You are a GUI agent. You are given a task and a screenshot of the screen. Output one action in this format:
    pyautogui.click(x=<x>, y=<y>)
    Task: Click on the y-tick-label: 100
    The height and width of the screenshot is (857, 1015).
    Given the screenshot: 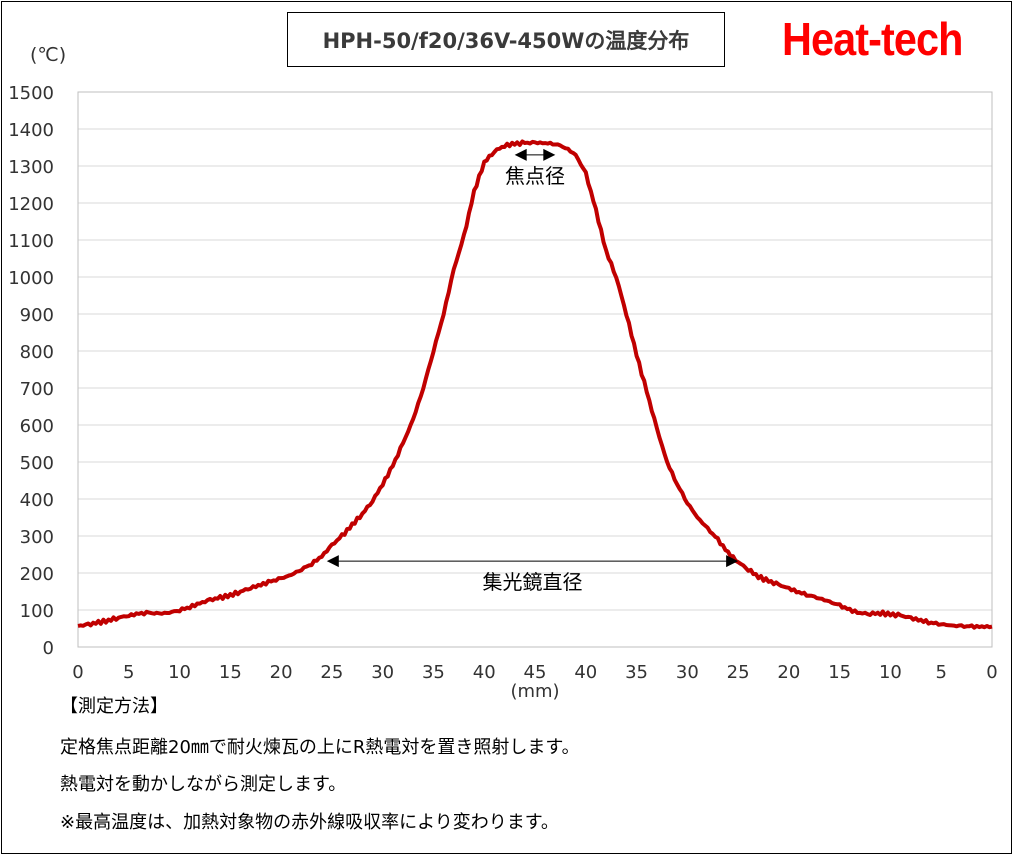 What is the action you would take?
    pyautogui.click(x=37, y=611)
    